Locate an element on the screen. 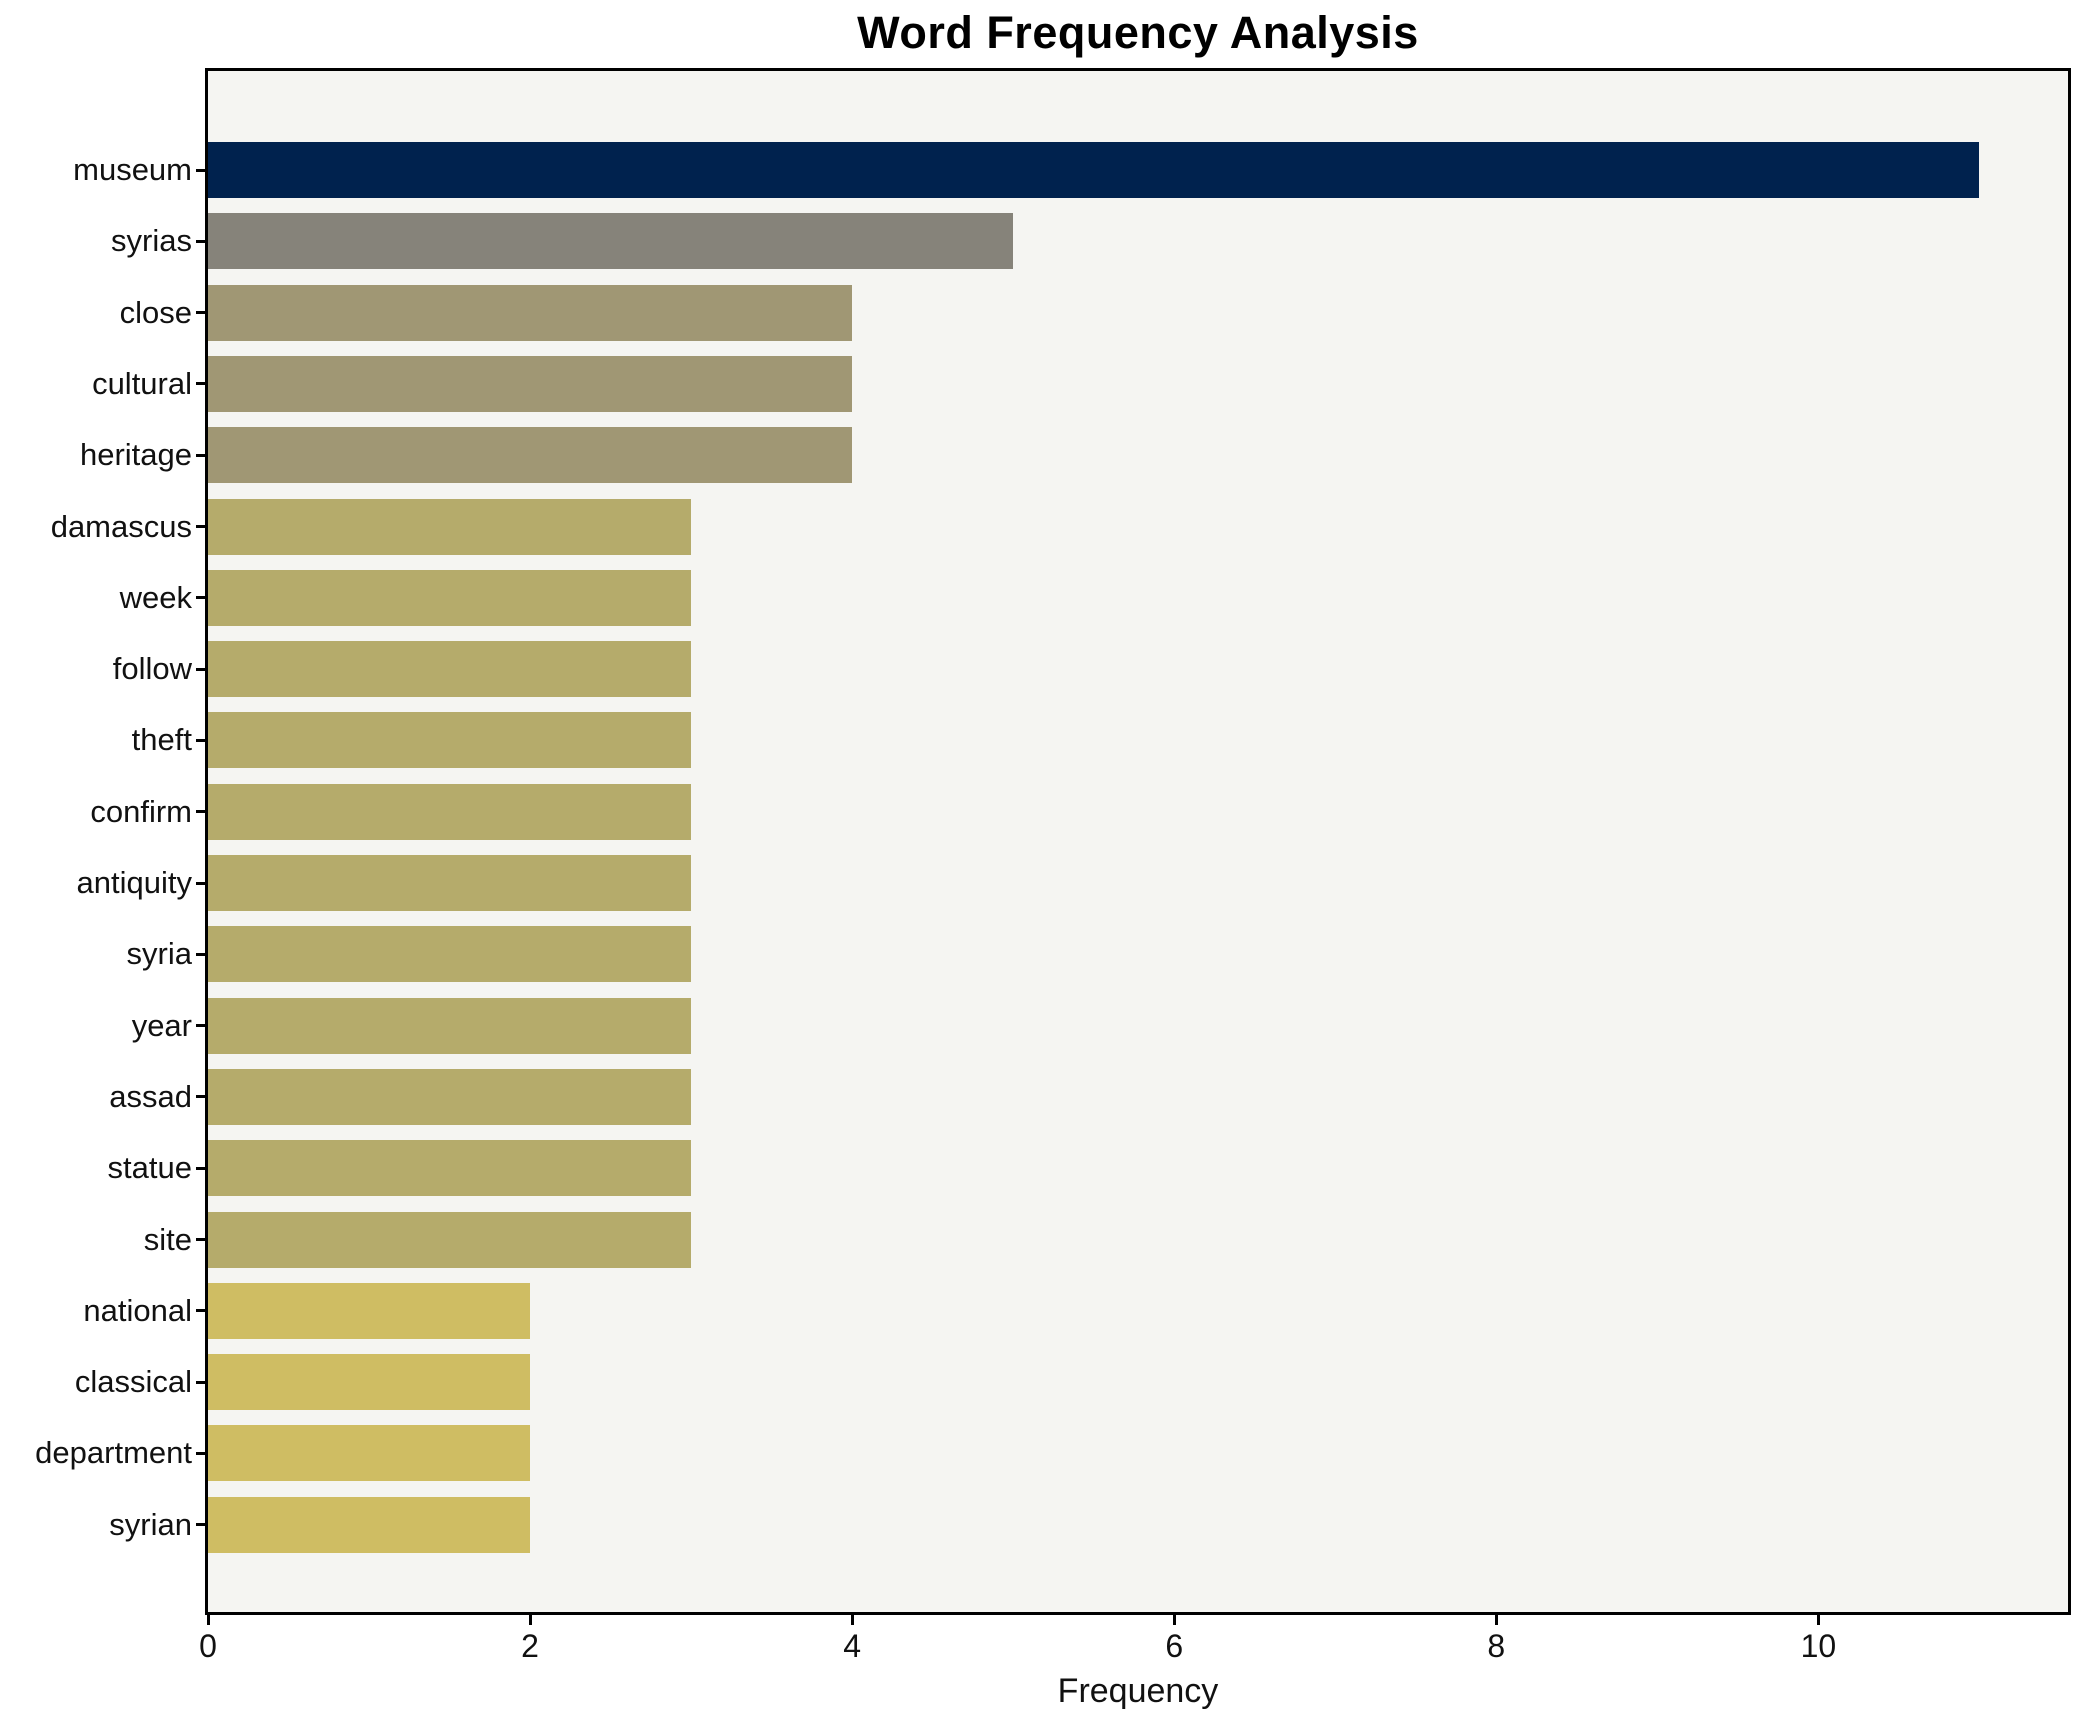 This screenshot has height=1722, width=2088. y-tick-label-assad: assad is located at coordinates (150, 1096).